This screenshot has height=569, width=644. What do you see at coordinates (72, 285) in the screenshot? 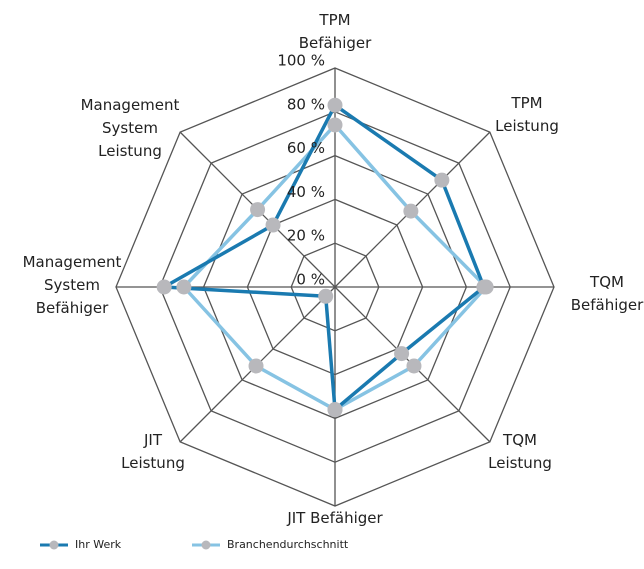
I see `category-label: Management System Befähiger` at bounding box center [72, 285].